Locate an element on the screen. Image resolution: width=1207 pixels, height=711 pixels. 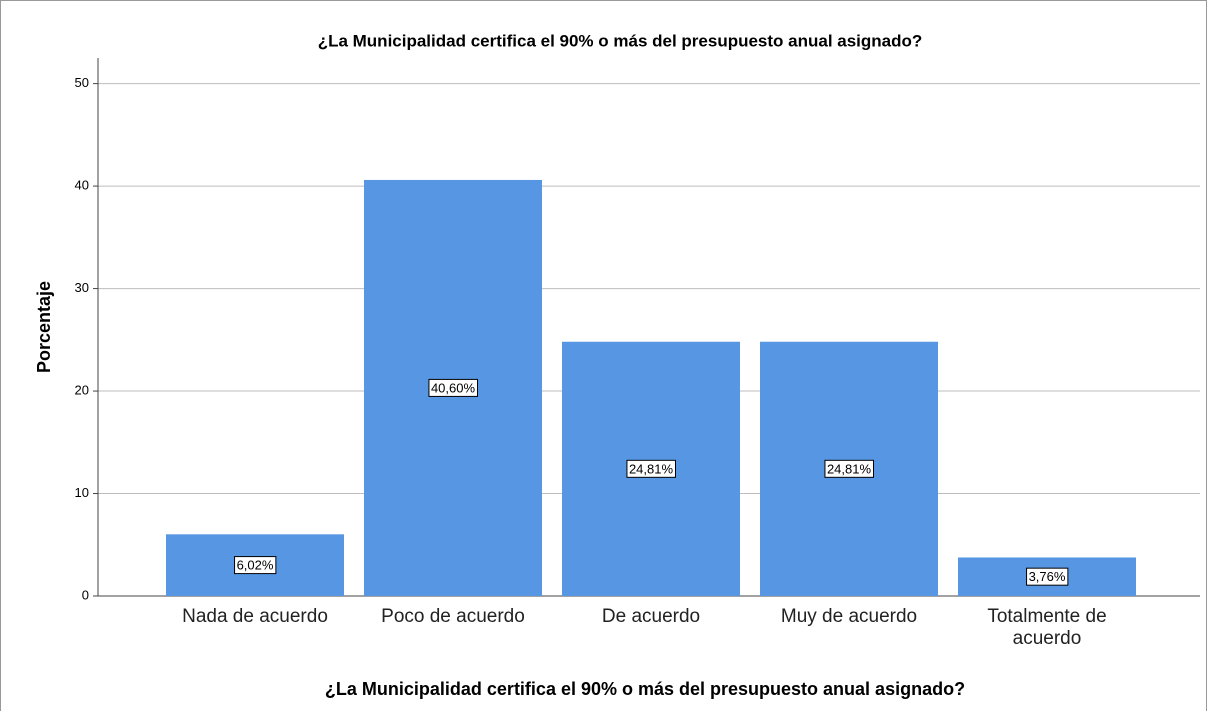
y-tick-label: 10 is located at coordinates (82, 492).